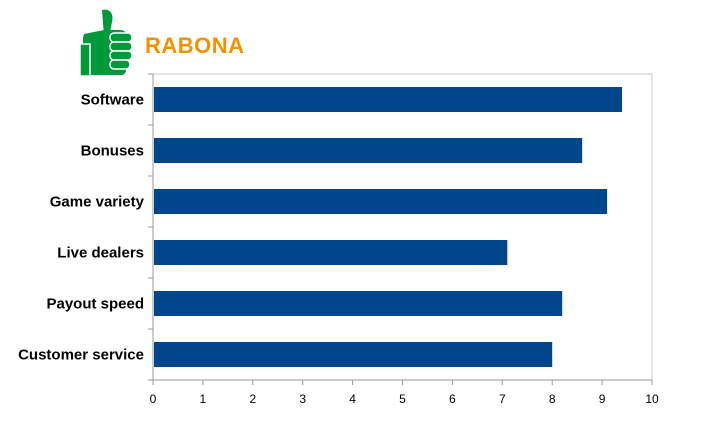 This screenshot has height=440, width=709. Describe the element at coordinates (153, 399) in the screenshot. I see `x-tick-label: 0` at that location.